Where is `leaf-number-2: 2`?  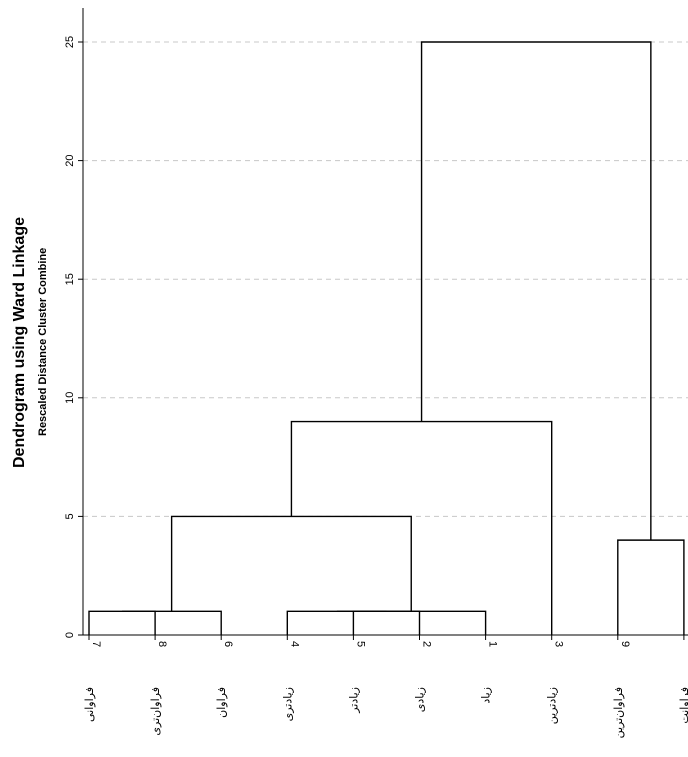 leaf-number-2: 2 is located at coordinates (427, 644).